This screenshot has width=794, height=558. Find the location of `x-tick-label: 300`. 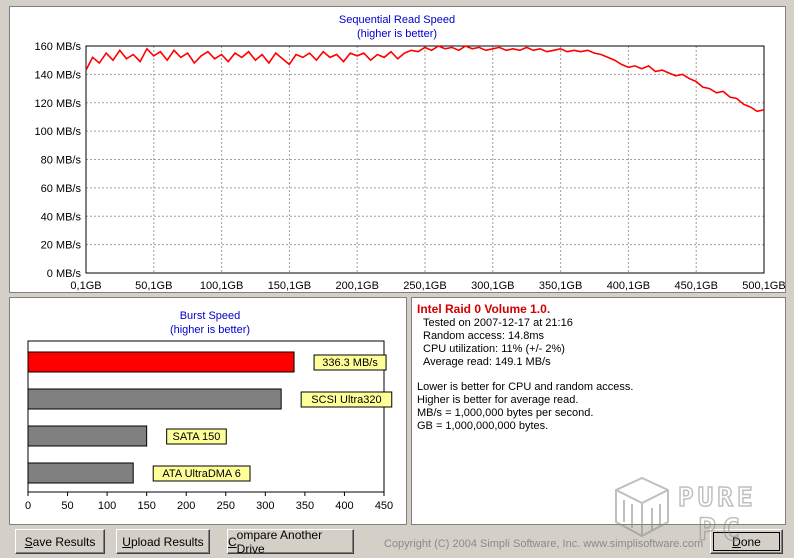

x-tick-label: 300 is located at coordinates (265, 506).